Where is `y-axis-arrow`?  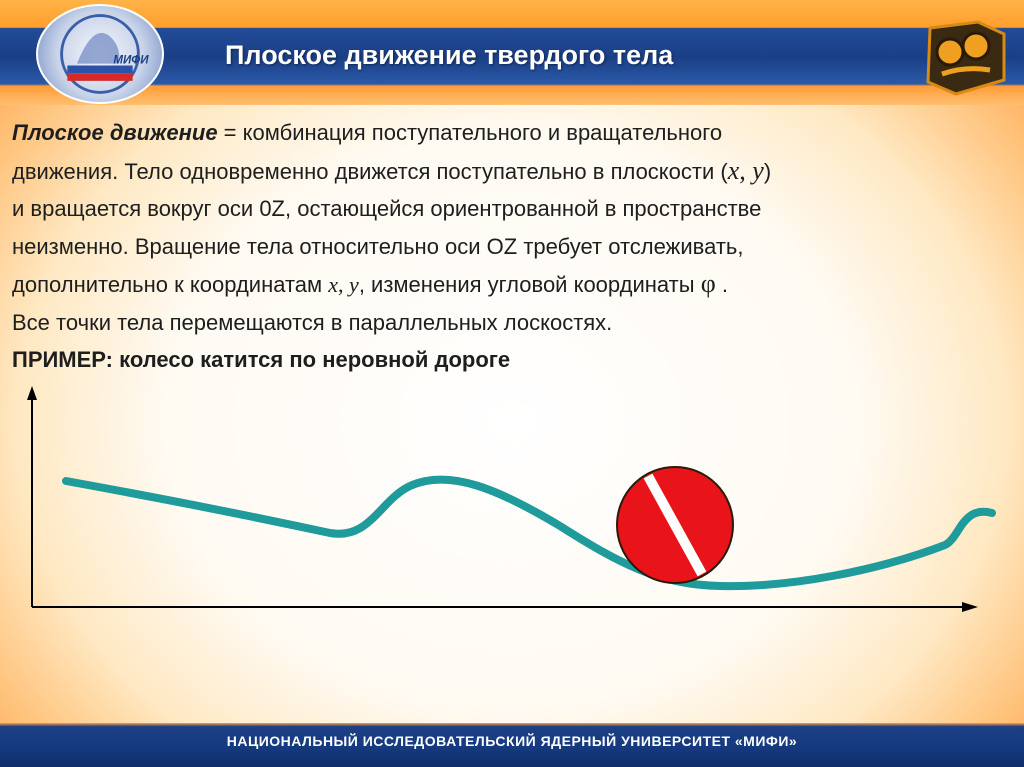 y-axis-arrow is located at coordinates (32, 393).